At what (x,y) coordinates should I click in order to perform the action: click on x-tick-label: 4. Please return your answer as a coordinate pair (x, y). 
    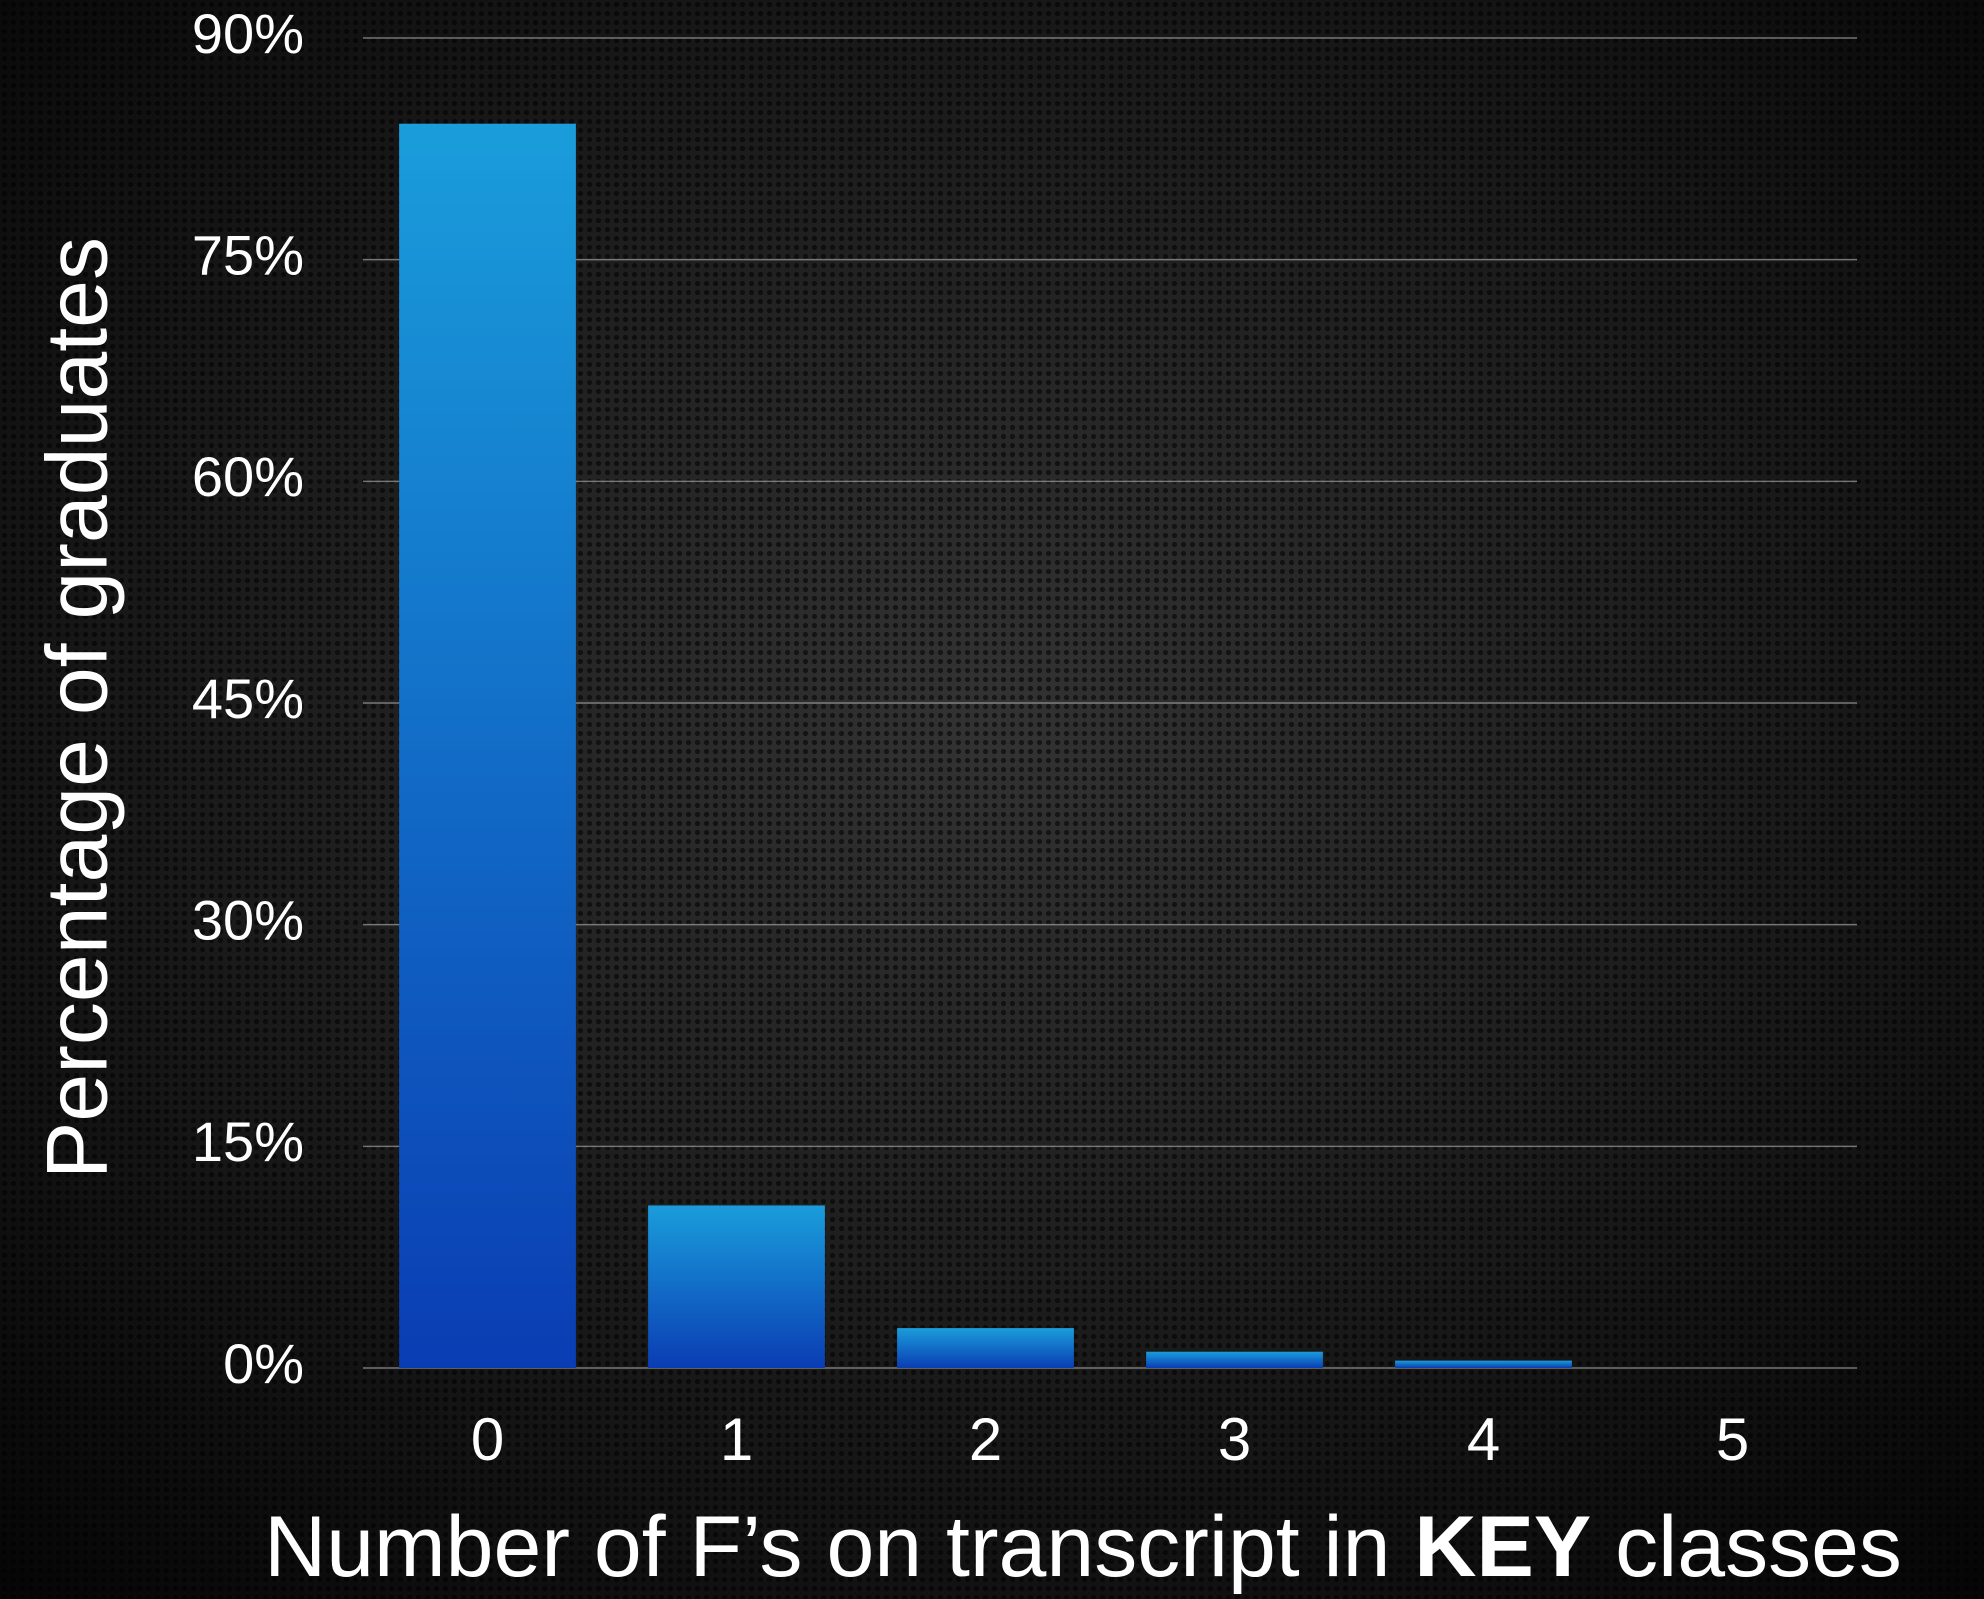
    Looking at the image, I should click on (1483, 1439).